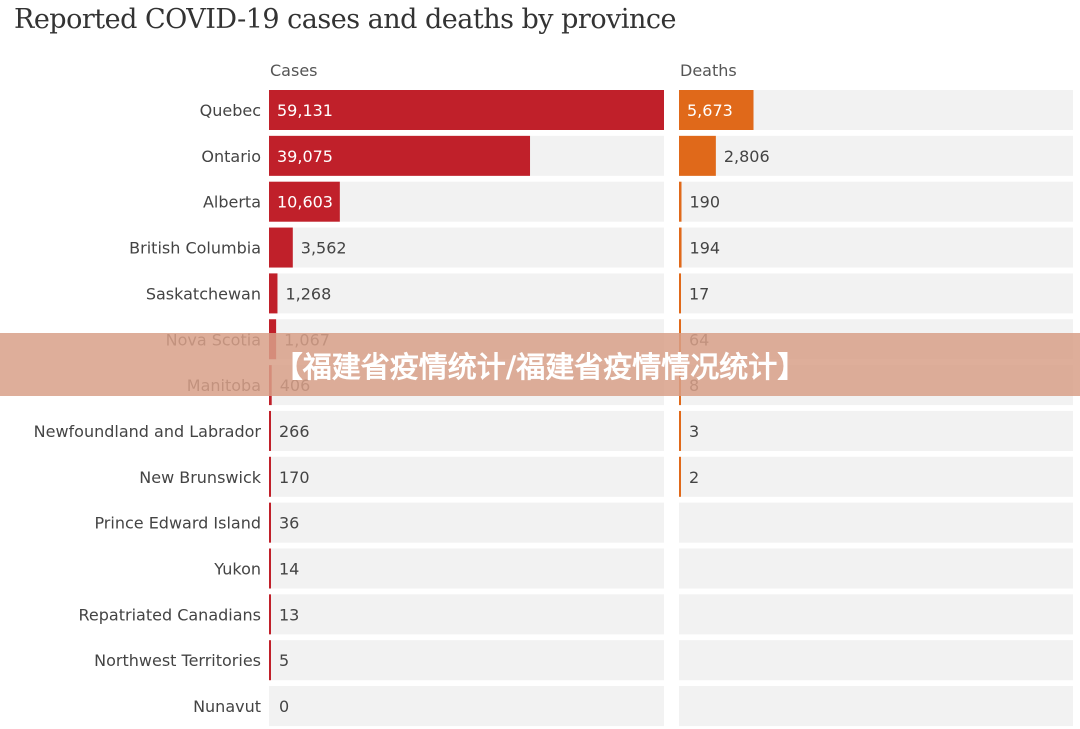 The height and width of the screenshot is (729, 1080). Describe the element at coordinates (694, 431) in the screenshot. I see `deaths-value-label: 3` at that location.